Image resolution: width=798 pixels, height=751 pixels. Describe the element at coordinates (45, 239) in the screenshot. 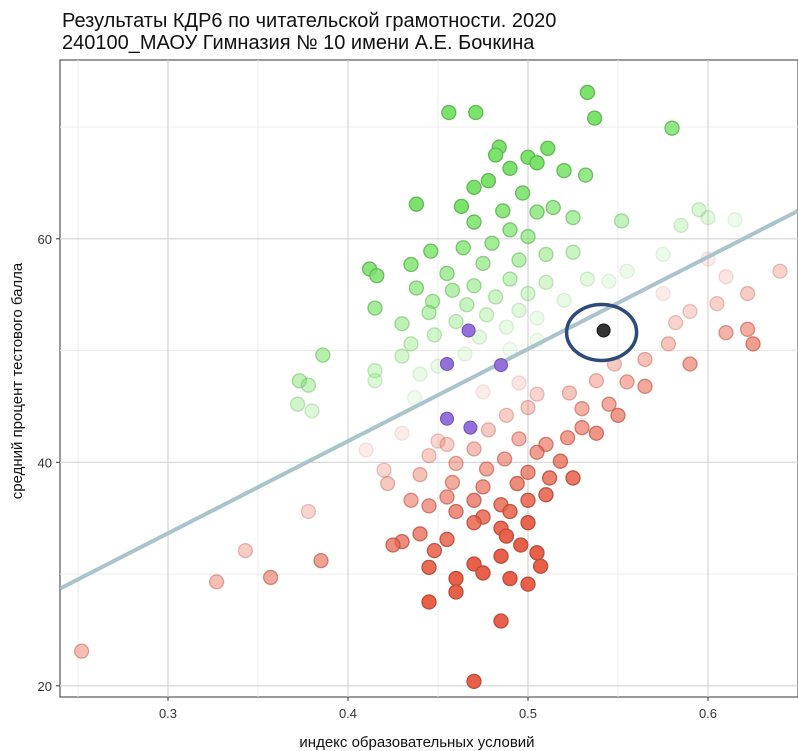

I see `y-tick-label: 60` at that location.